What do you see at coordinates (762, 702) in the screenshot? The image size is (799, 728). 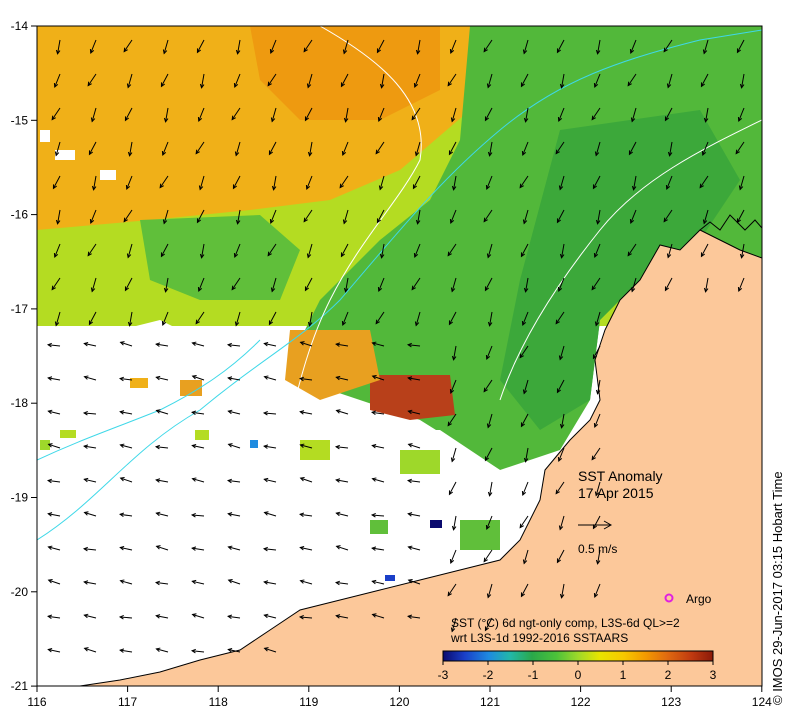 I see `x-tick-label: 124` at bounding box center [762, 702].